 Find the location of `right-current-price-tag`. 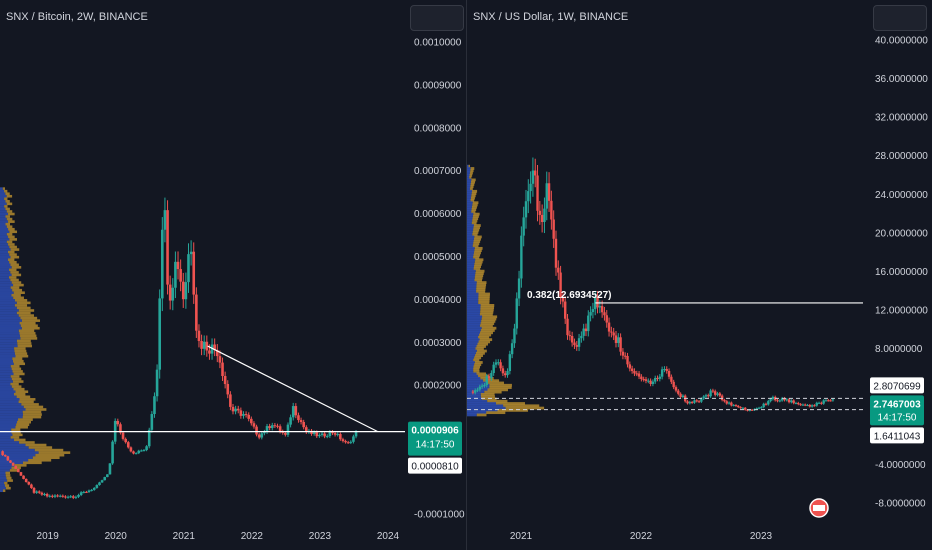

right-current-price-tag is located at coordinates (897, 410).